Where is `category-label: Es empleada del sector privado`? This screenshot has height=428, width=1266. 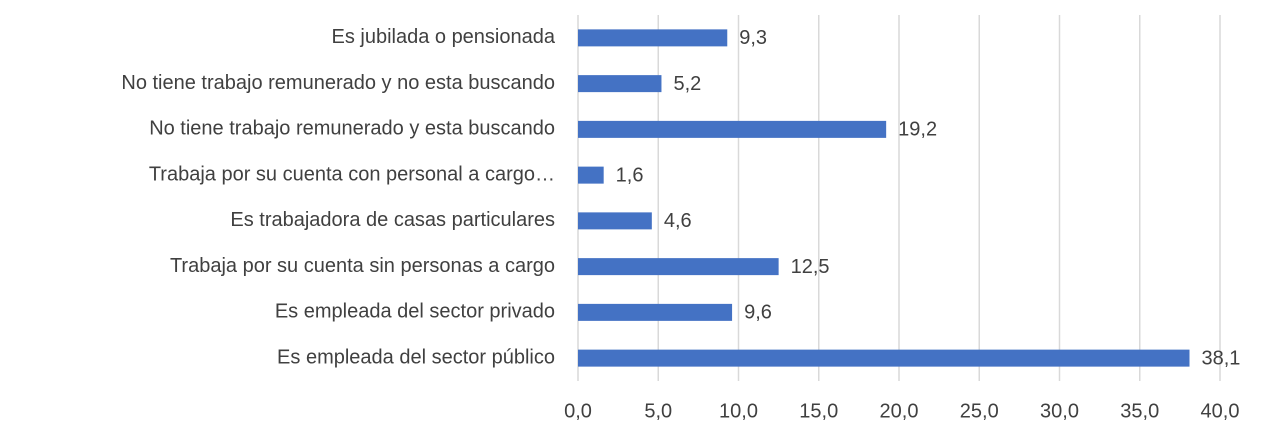
category-label: Es empleada del sector privado is located at coordinates (415, 312).